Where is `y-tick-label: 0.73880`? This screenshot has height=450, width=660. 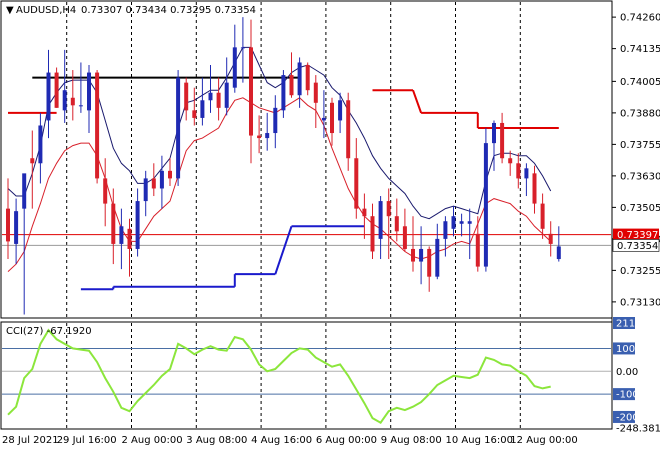 y-tick-label: 0.73880 is located at coordinates (640, 113).